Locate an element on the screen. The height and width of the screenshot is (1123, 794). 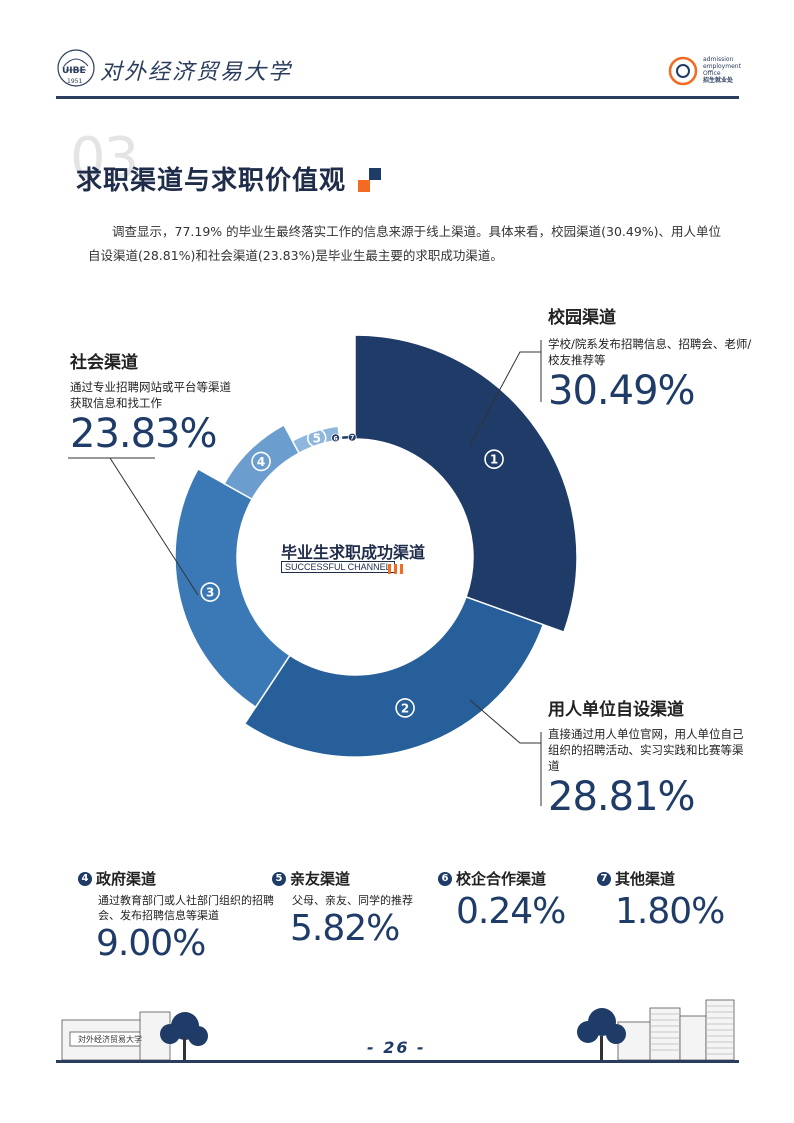
building-graphic is located at coordinates (676, 1030).